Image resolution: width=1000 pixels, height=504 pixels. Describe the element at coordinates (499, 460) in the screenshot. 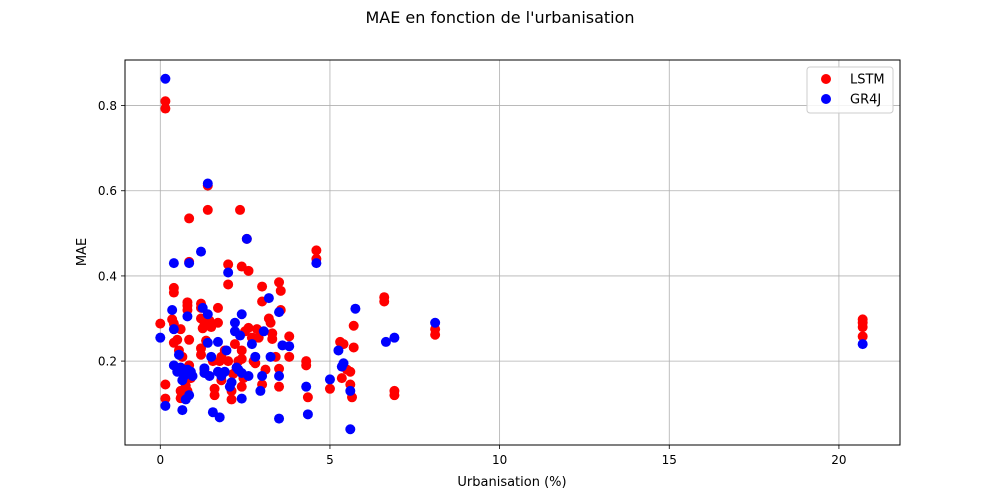

I see `x-tick-label: 10` at that location.